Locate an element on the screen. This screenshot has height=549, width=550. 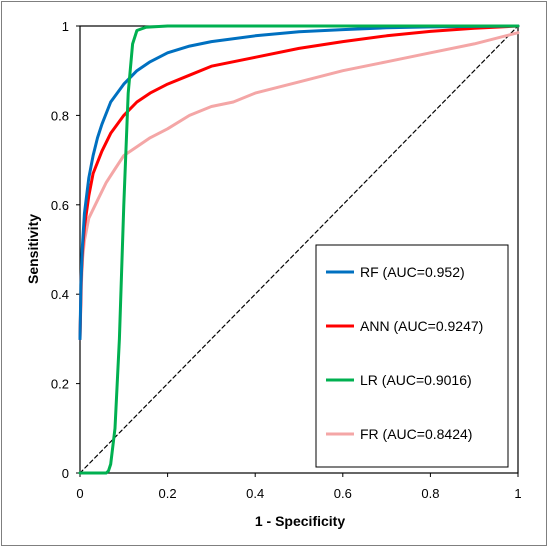
x-tick-label: 0 is located at coordinates (79, 493).